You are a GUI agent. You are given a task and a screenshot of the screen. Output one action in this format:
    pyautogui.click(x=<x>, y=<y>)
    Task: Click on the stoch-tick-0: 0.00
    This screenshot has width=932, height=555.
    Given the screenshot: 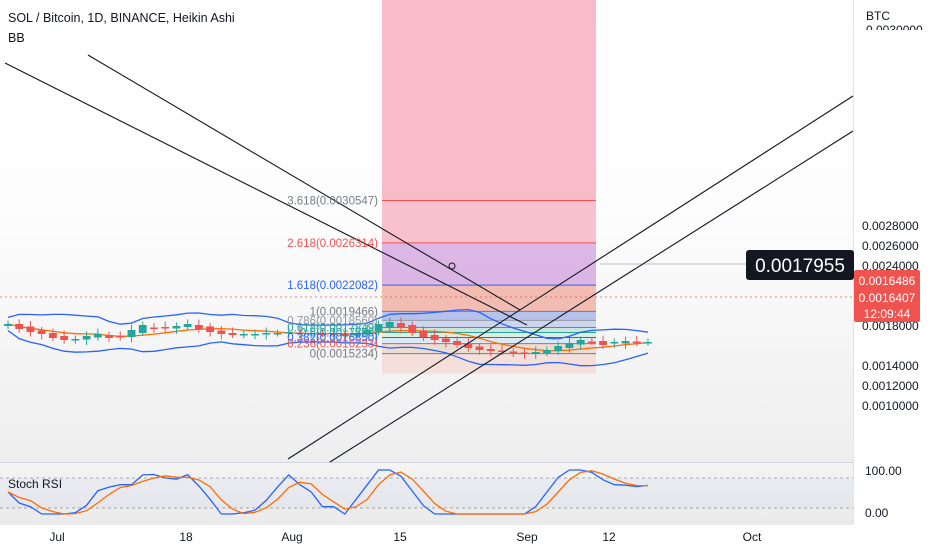 What is the action you would take?
    pyautogui.click(x=877, y=513)
    